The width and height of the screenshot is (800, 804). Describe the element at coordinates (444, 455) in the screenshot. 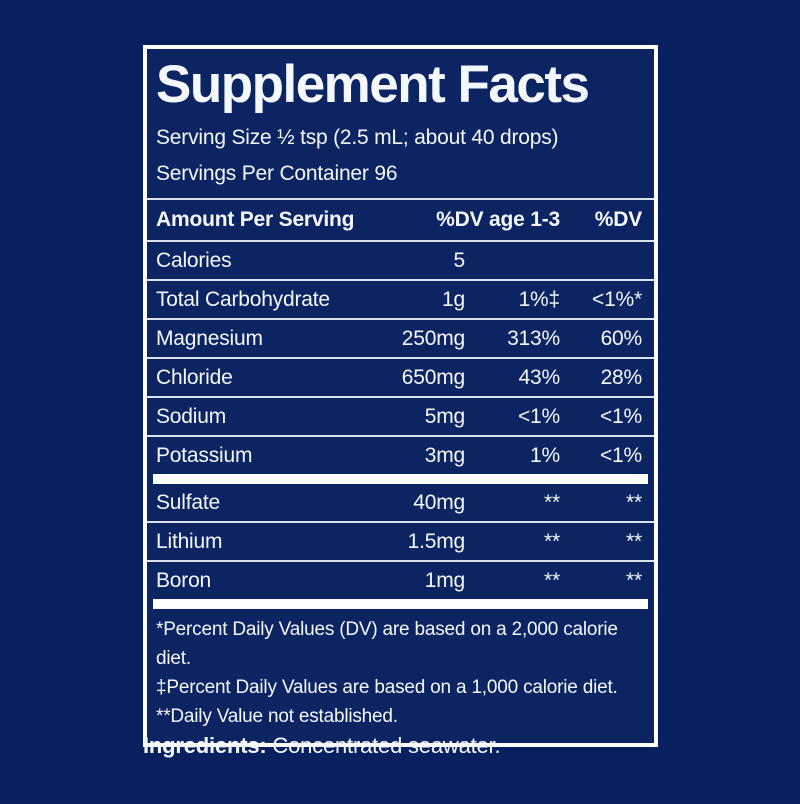

I see `nutrient-amount: 3mg` at that location.